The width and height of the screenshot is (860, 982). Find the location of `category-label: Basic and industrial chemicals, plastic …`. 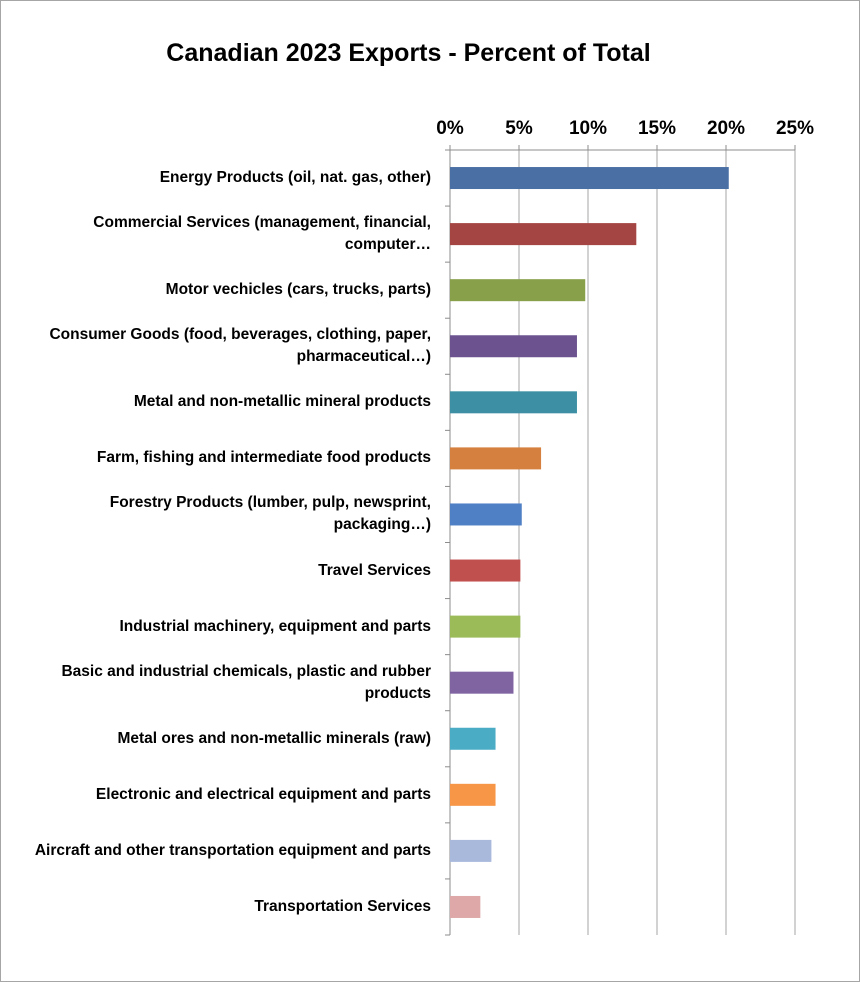

category-label: Basic and industrial chemicals, plastic … is located at coordinates (246, 682).